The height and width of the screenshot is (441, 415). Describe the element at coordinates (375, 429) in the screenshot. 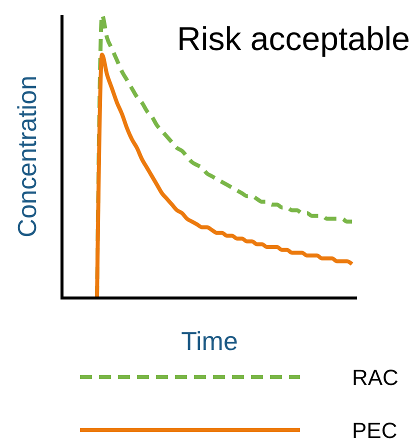

I see `text: PEC` at that location.